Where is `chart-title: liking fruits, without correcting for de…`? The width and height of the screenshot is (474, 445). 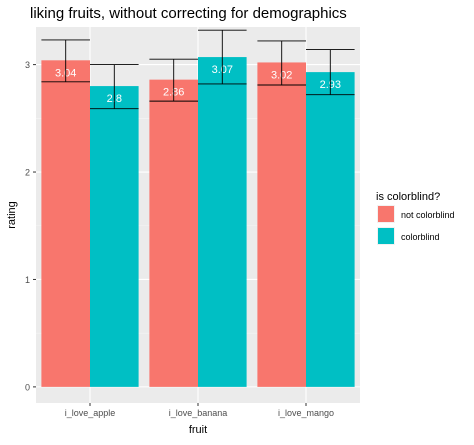 chart-title: liking fruits, without correcting for de… is located at coordinates (188, 13).